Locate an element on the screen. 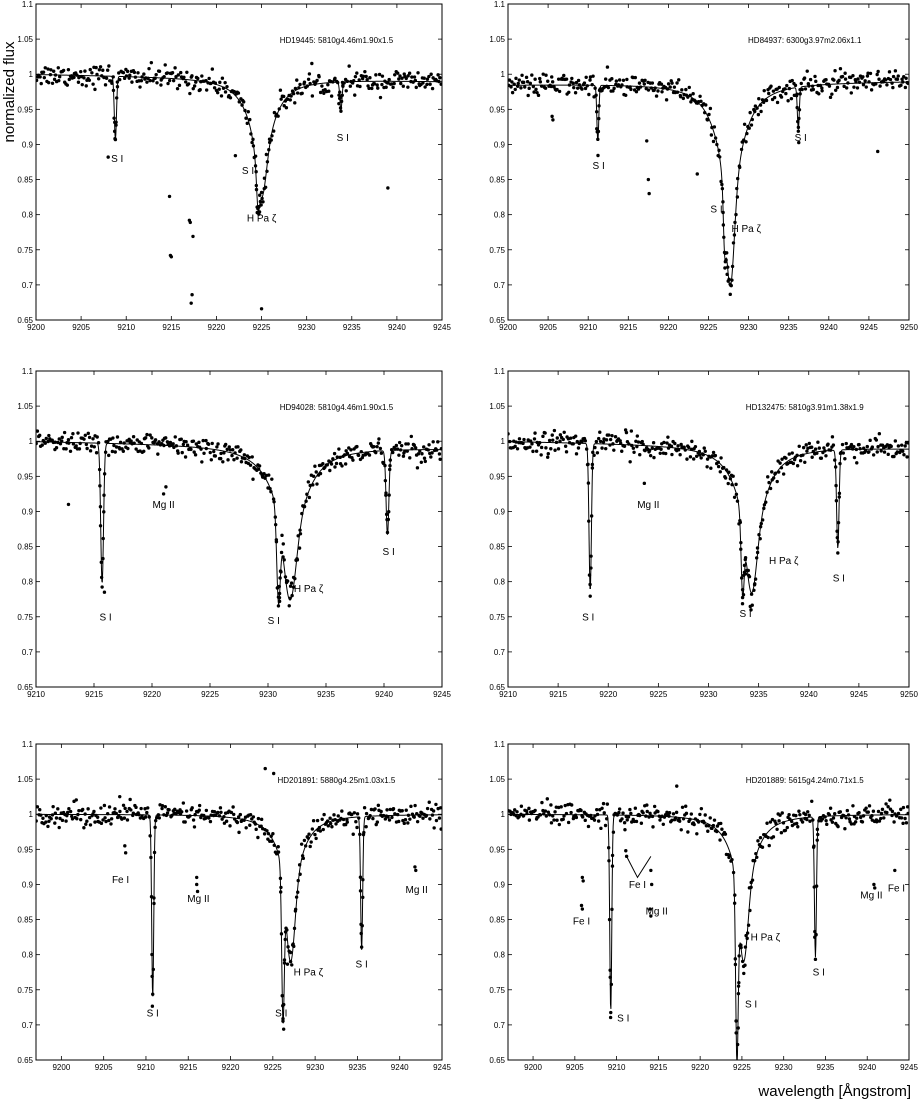 This screenshot has height=1102, width=919. x-tick-label: 9250 is located at coordinates (909, 694).